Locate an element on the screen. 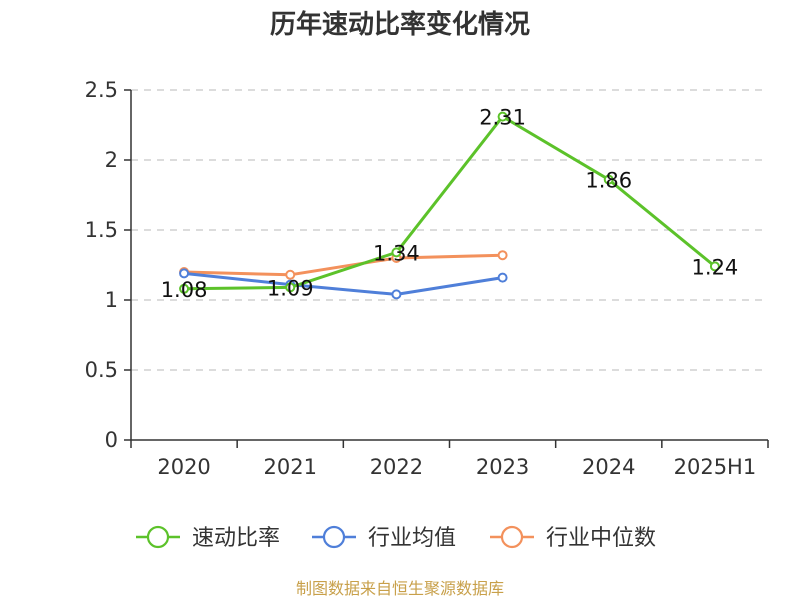 The image size is (800, 600). y-tick-label-0: 0 is located at coordinates (111, 440).